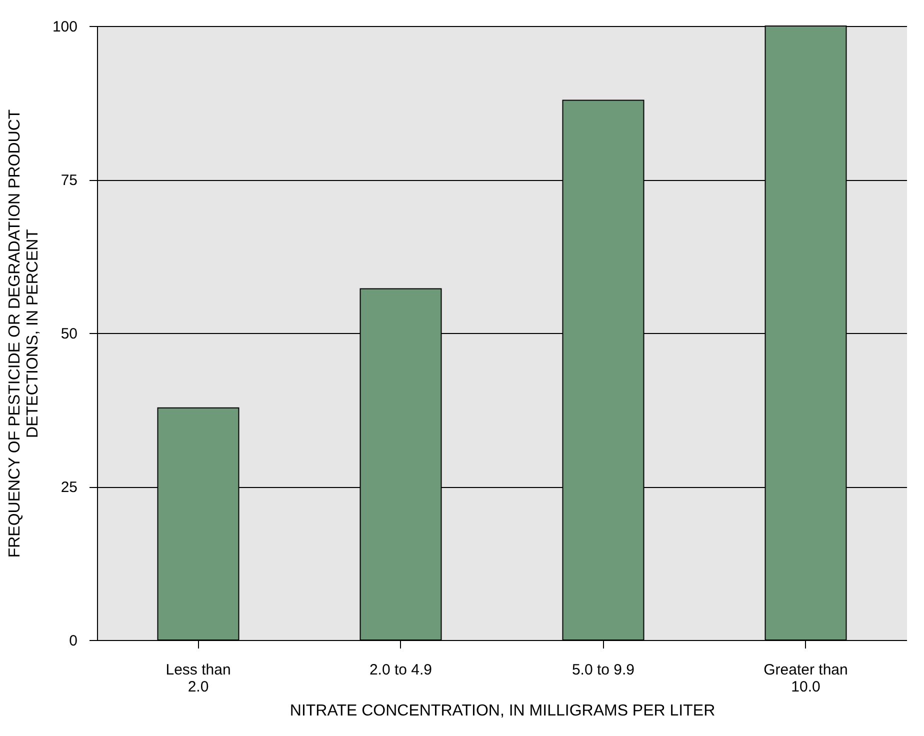 This screenshot has width=924, height=736. What do you see at coordinates (603, 670) in the screenshot?
I see `x-tick-label: 5.0 to 9.9` at bounding box center [603, 670].